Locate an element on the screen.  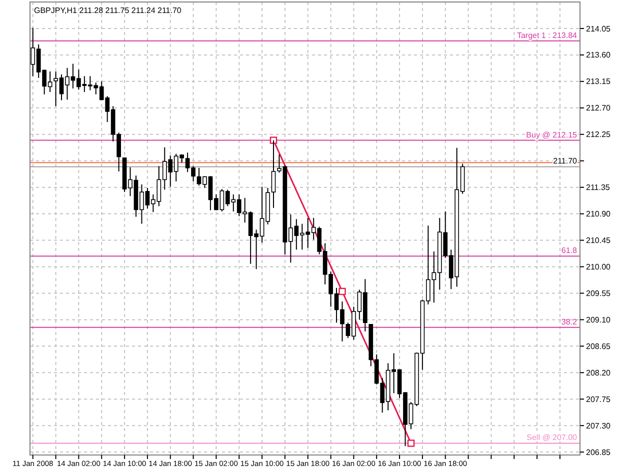
ref-line-label: Target 1 : 213.84 is located at coordinates (547, 35).